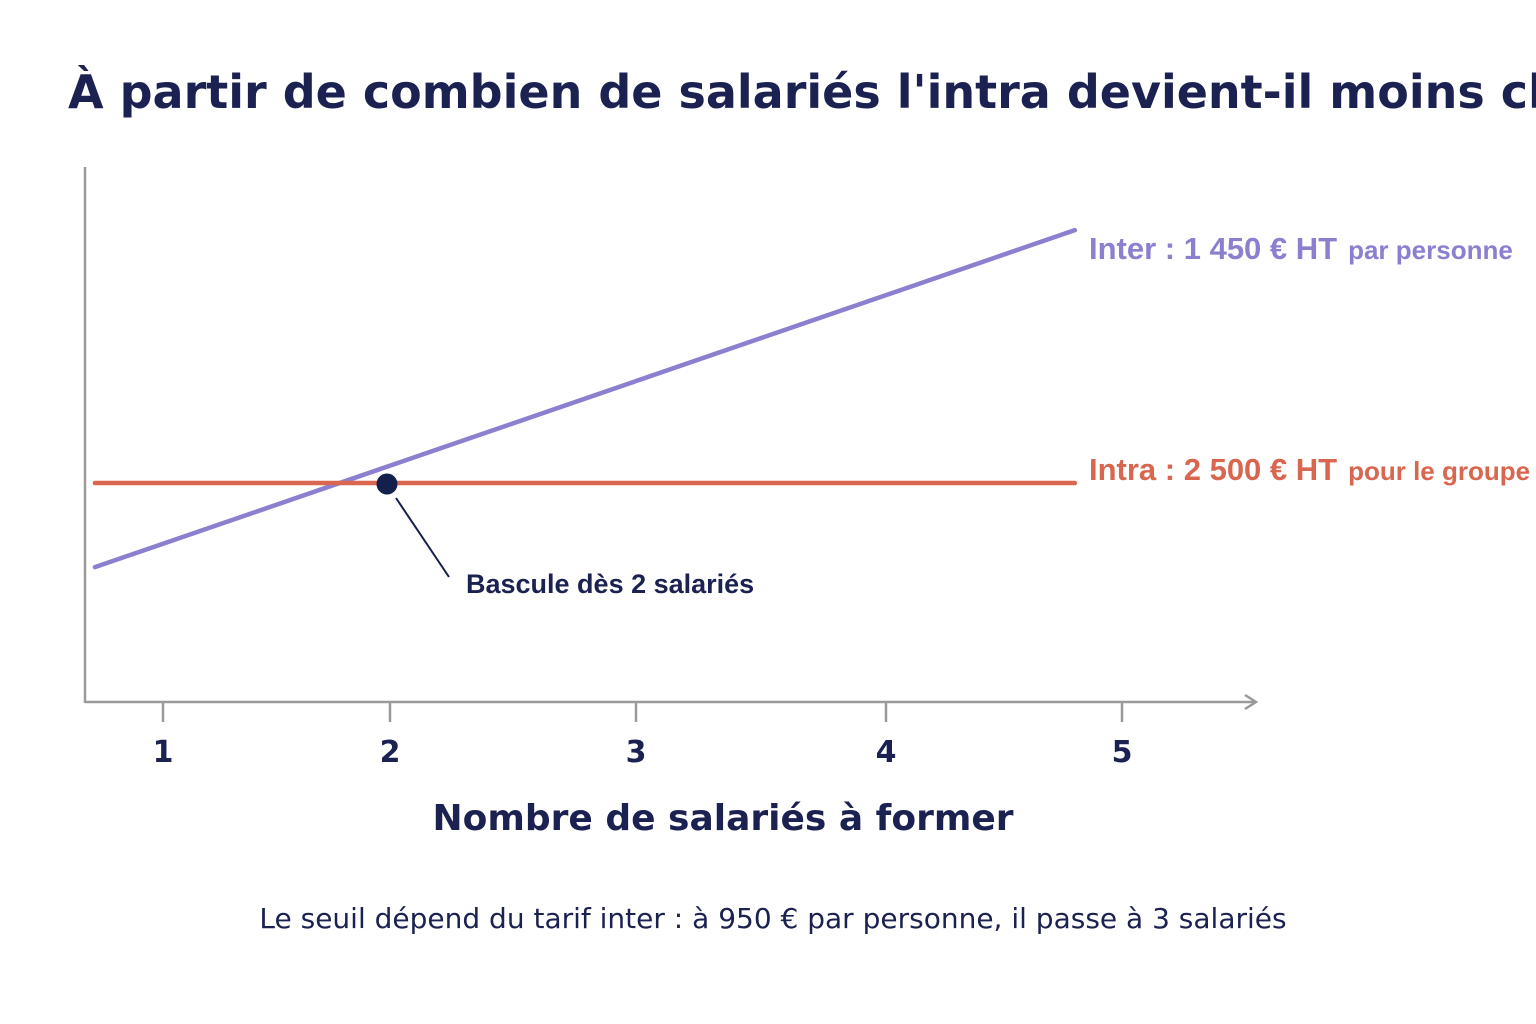 The image size is (1536, 1024). Describe the element at coordinates (163, 752) in the screenshot. I see `x-tick-label-1: 1` at that location.